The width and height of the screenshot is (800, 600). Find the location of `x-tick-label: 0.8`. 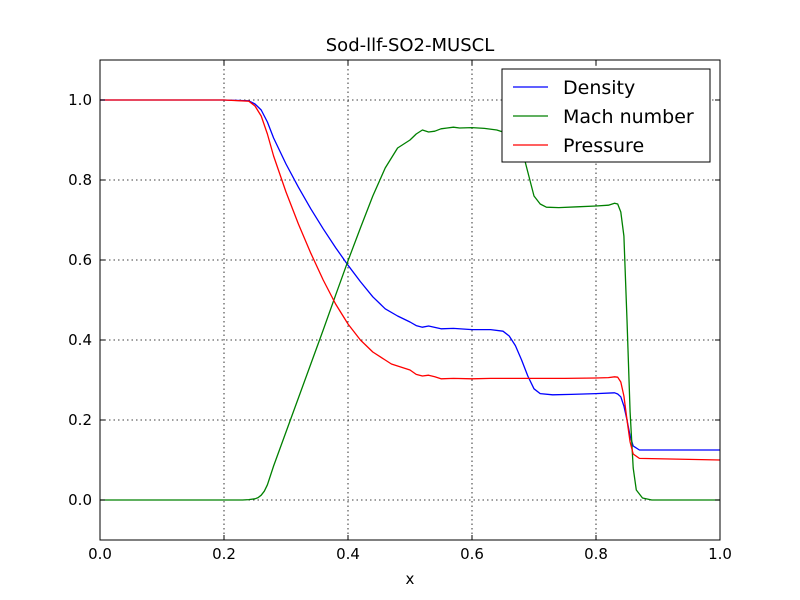

x-tick-label: 0.8 is located at coordinates (596, 554).